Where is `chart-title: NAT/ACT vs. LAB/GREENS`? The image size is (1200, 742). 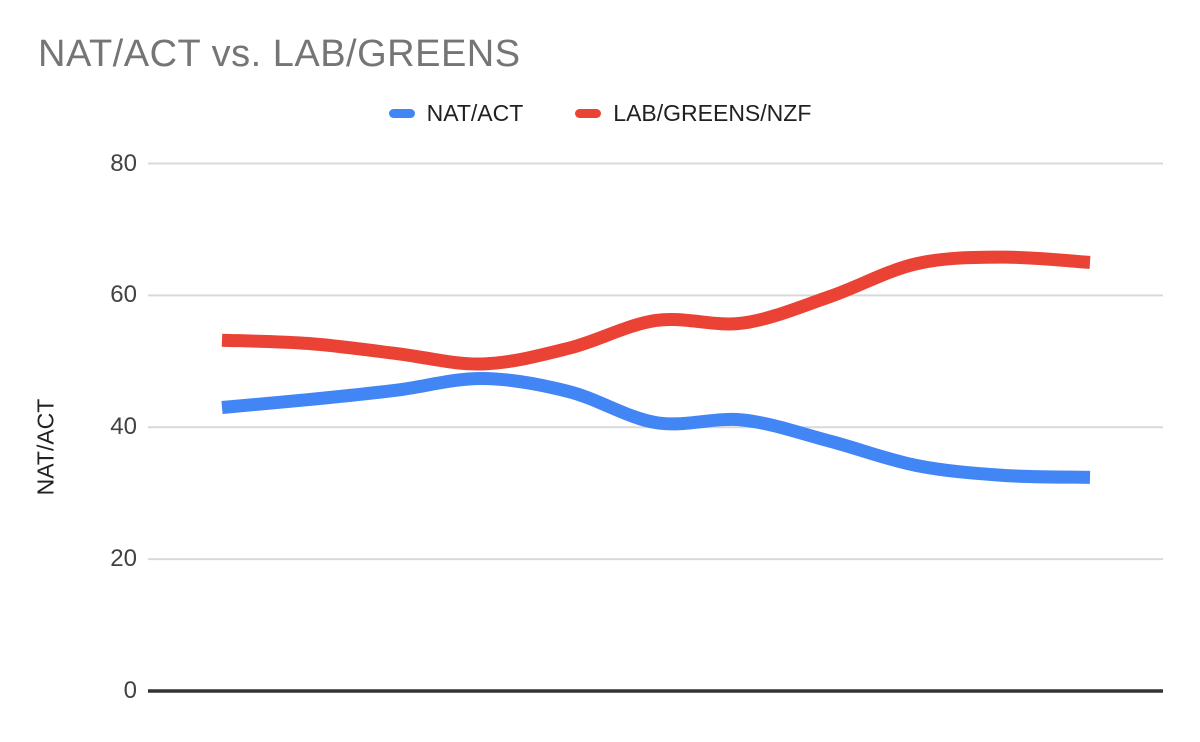 chart-title: NAT/ACT vs. LAB/GREENS is located at coordinates (279, 54).